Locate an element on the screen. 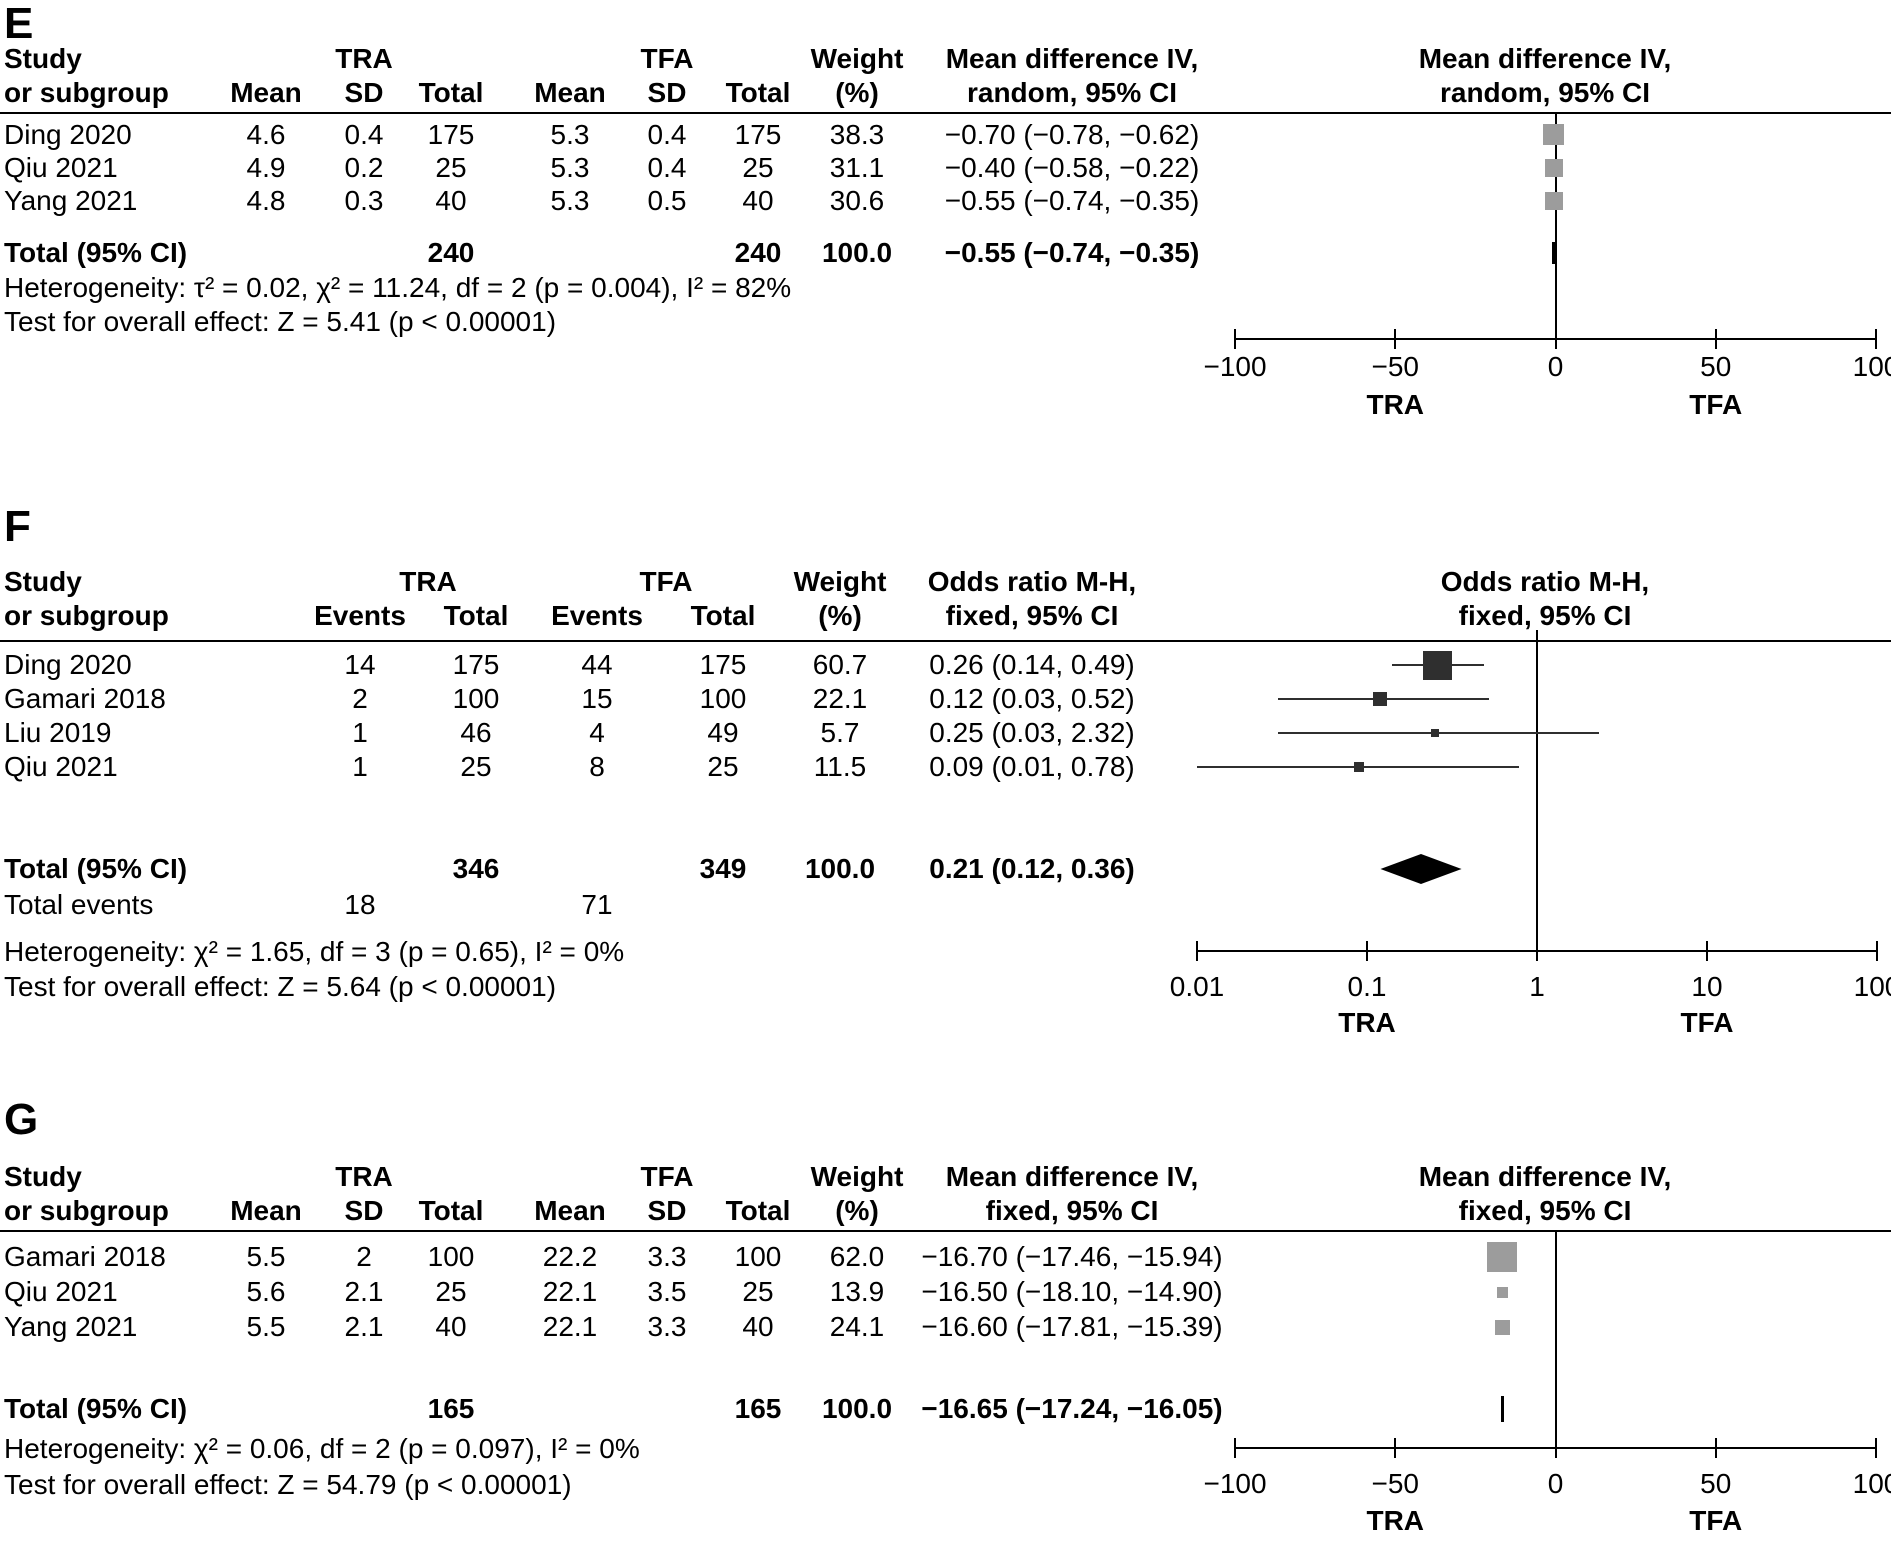  cell-effect-ci: −0.40 (−0.58, −0.22) is located at coordinates (1072, 167).